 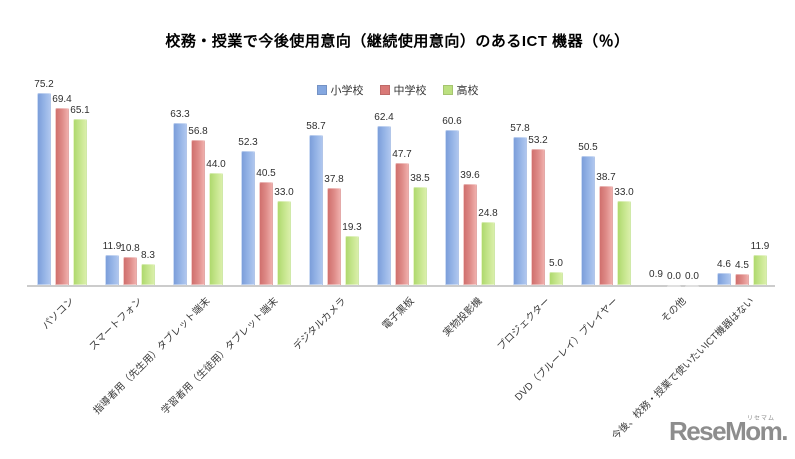 I want to click on value-label: 10.8, so click(x=130, y=249).